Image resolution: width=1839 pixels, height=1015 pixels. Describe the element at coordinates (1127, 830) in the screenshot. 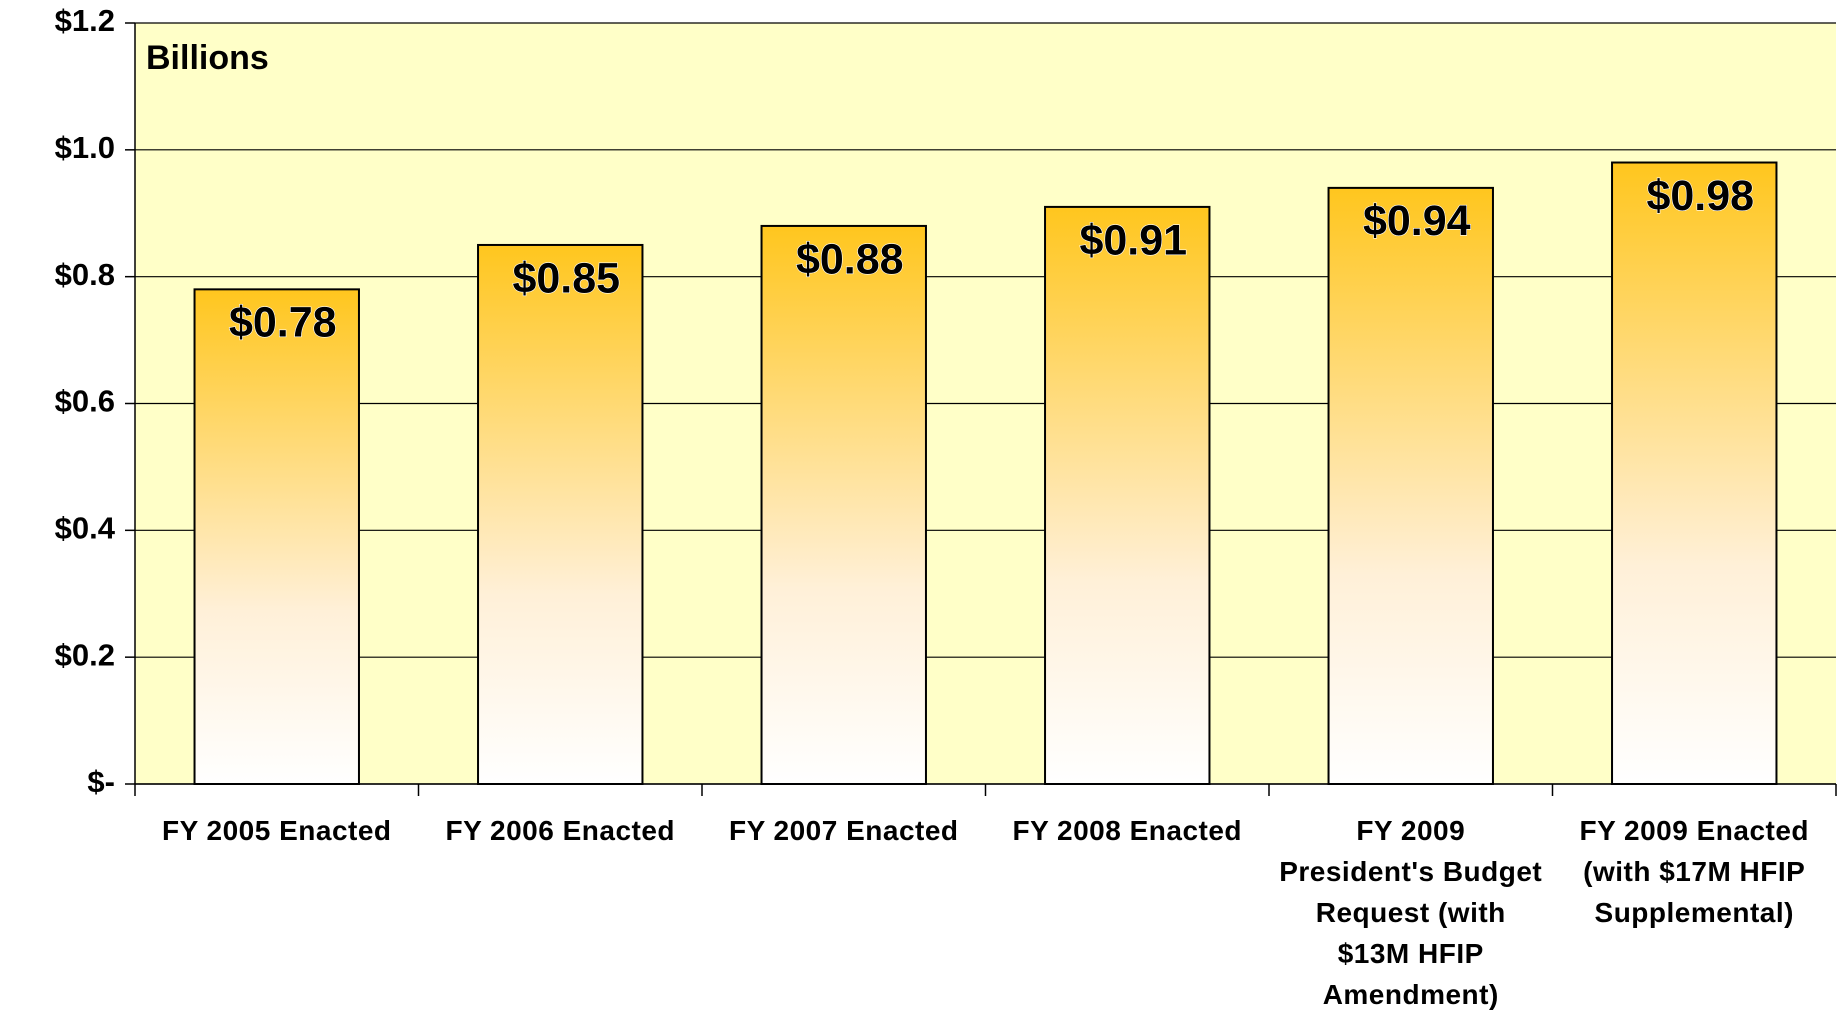

I see `x-tick-label: FY 2008 Enacted` at that location.